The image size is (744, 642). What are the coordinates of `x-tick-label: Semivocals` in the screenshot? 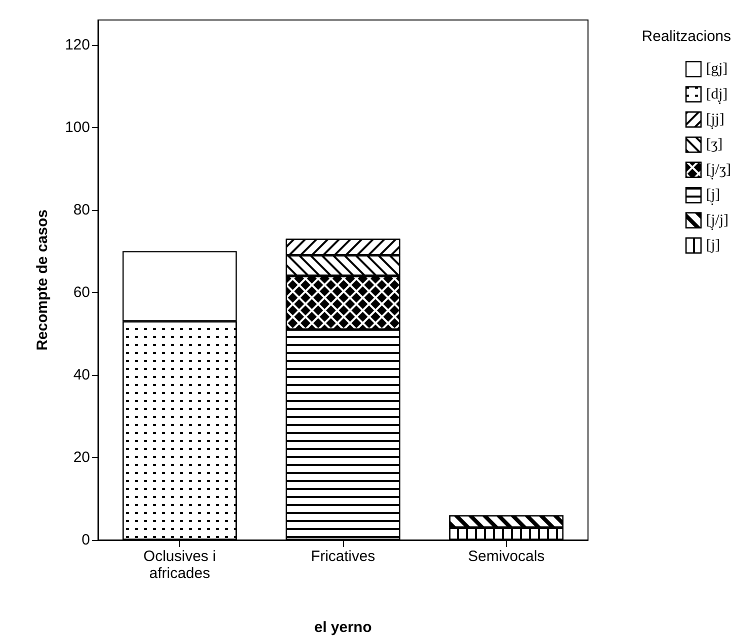 It's located at (506, 556).